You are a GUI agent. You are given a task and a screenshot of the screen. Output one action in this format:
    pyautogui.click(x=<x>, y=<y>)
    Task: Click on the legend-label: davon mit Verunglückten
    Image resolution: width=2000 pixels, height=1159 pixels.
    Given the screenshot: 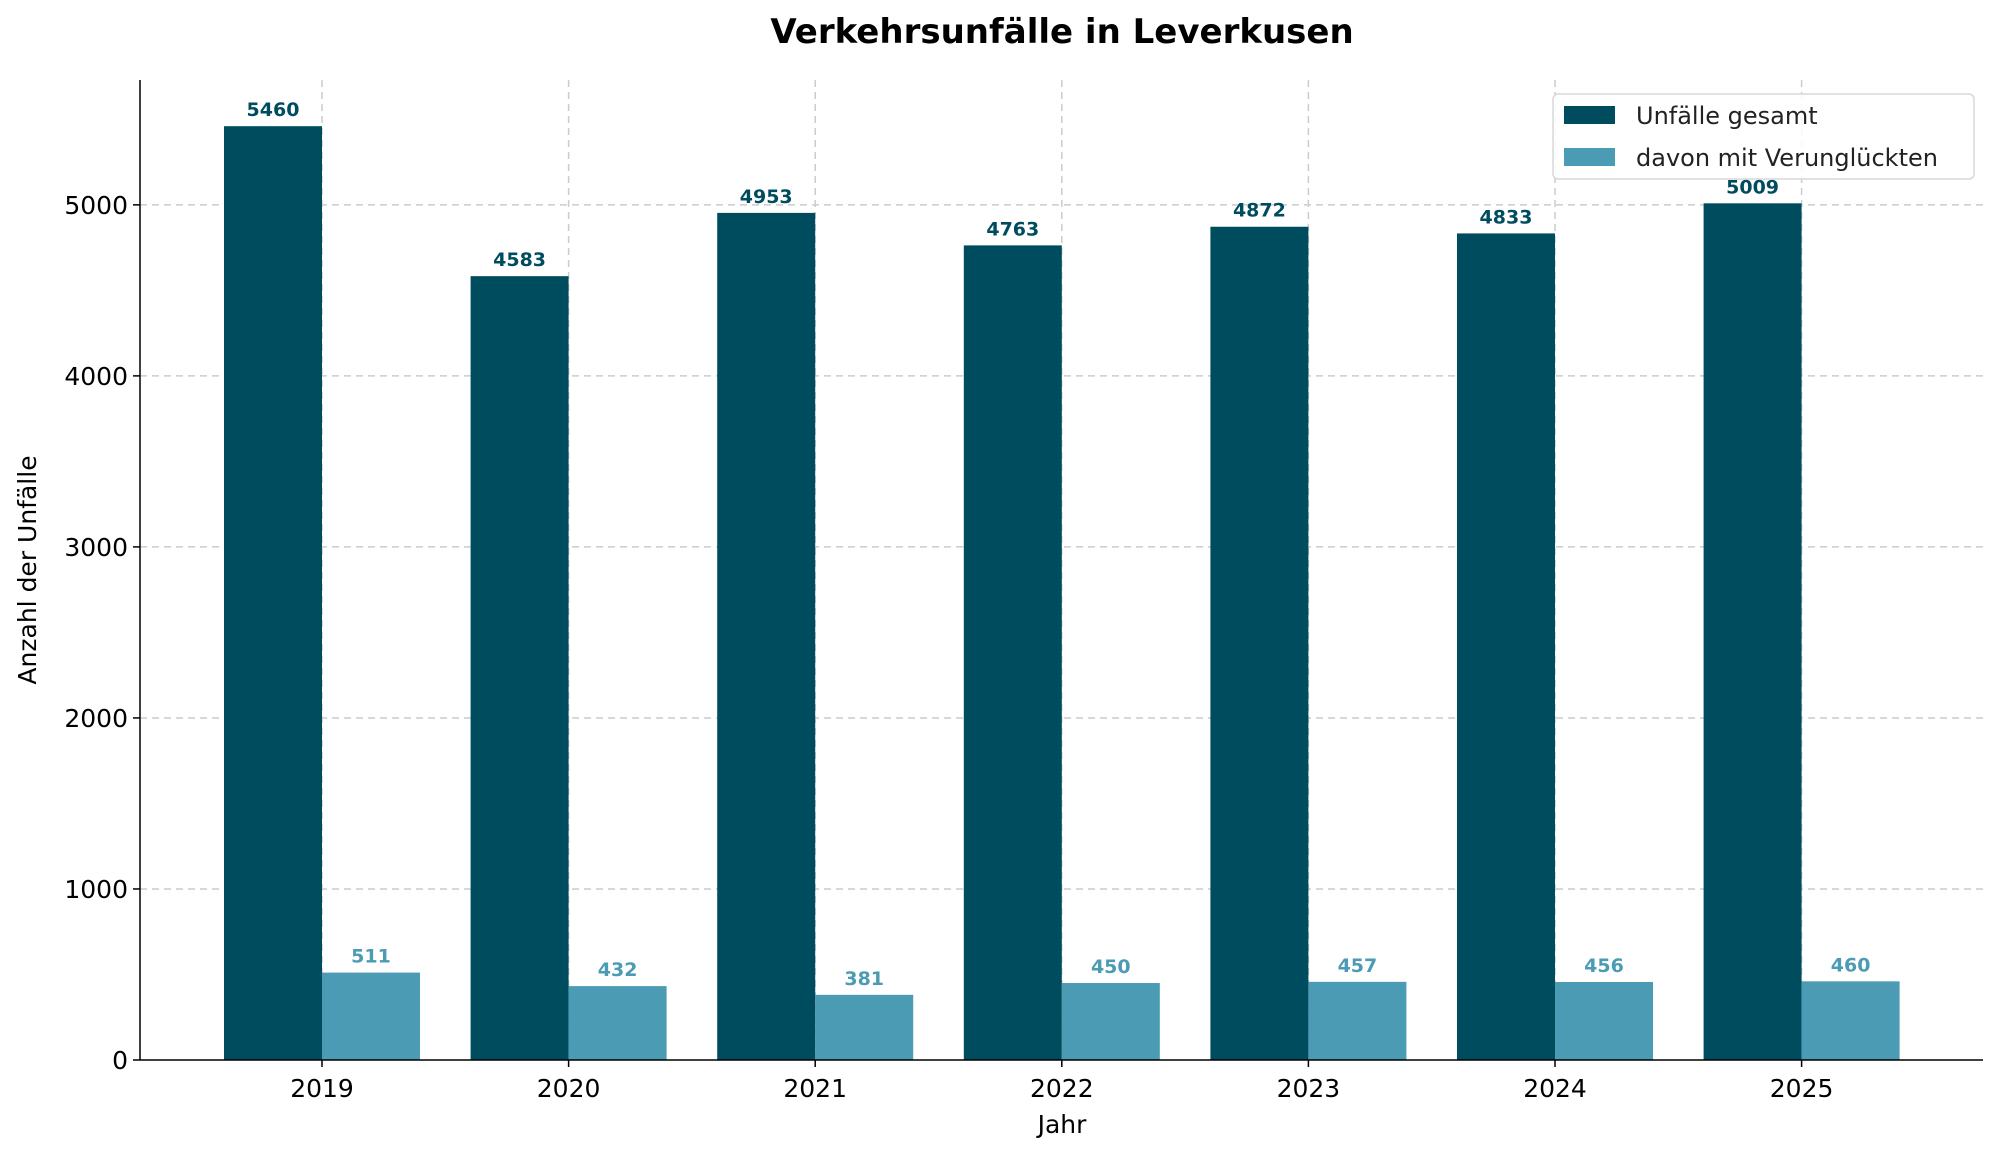 What is the action you would take?
    pyautogui.click(x=1787, y=158)
    